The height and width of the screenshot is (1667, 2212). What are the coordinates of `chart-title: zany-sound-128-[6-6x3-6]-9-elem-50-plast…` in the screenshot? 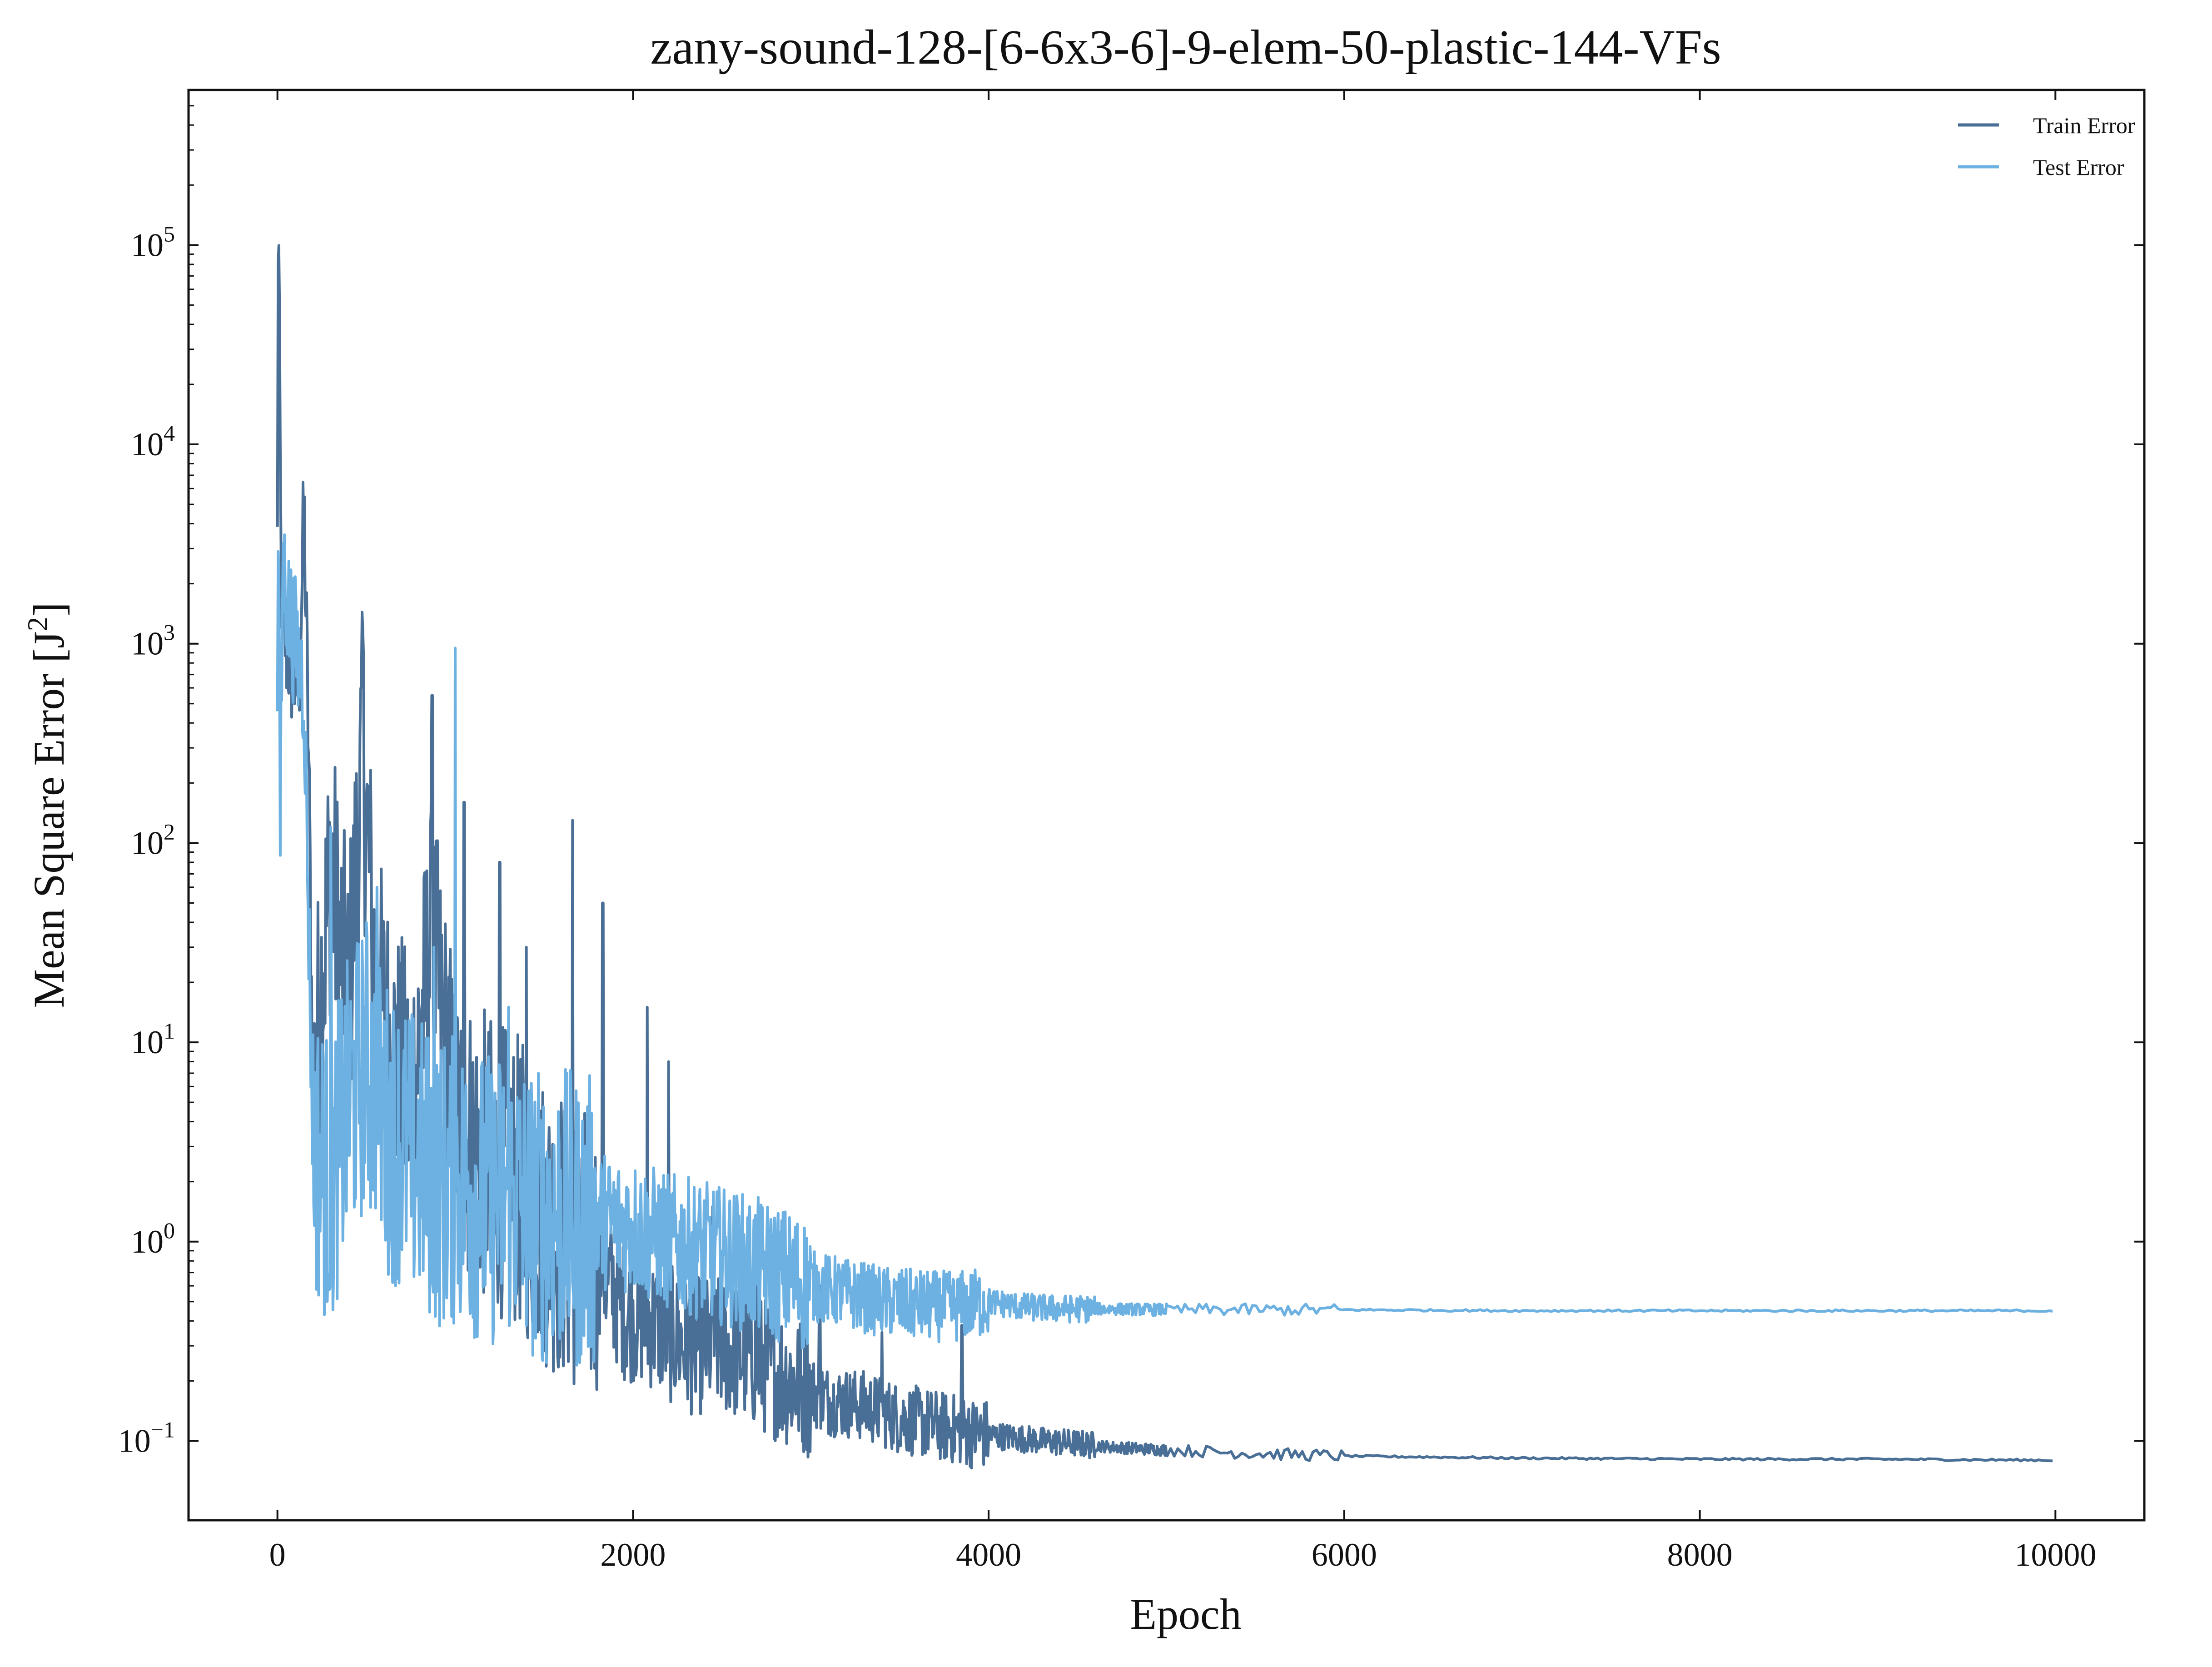 It's located at (1185, 47).